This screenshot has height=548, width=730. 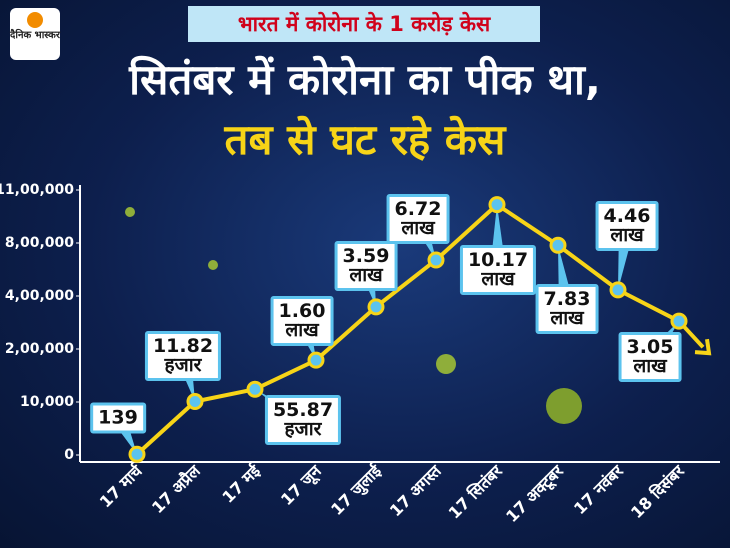 I want to click on chart-subtitle: तब से घट रहे केस, so click(x=365, y=139).